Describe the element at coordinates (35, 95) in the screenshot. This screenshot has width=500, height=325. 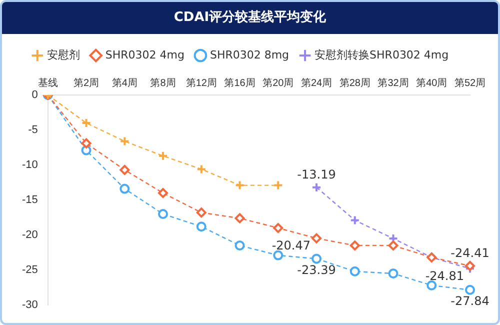
I see `y-tick-label: 0` at that location.